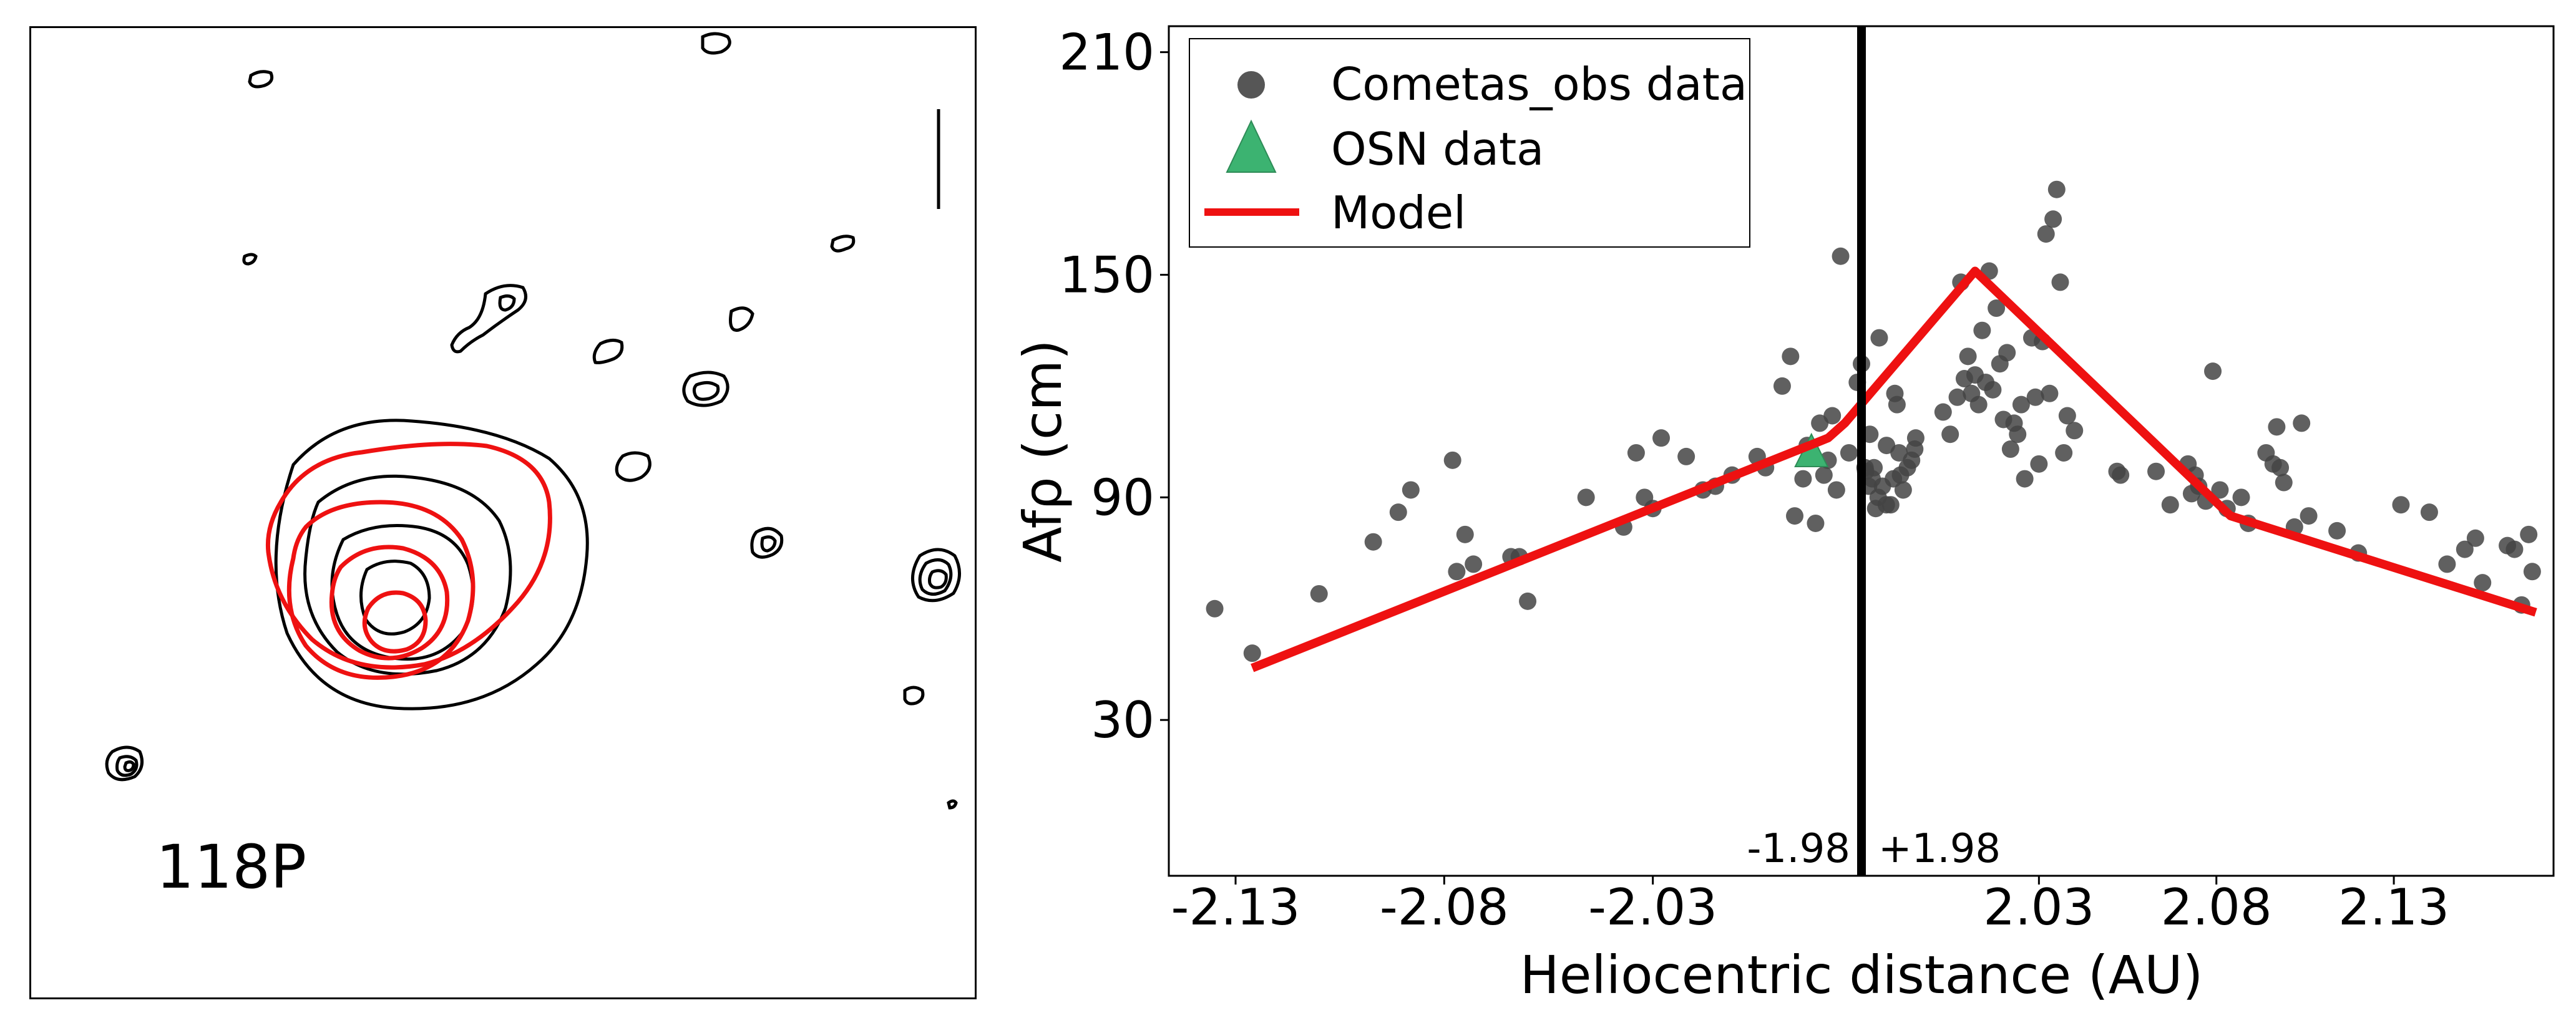 Image resolution: width=2576 pixels, height=1028 pixels. Describe the element at coordinates (1251, 146) in the screenshot. I see `legend-osn-marker` at that location.